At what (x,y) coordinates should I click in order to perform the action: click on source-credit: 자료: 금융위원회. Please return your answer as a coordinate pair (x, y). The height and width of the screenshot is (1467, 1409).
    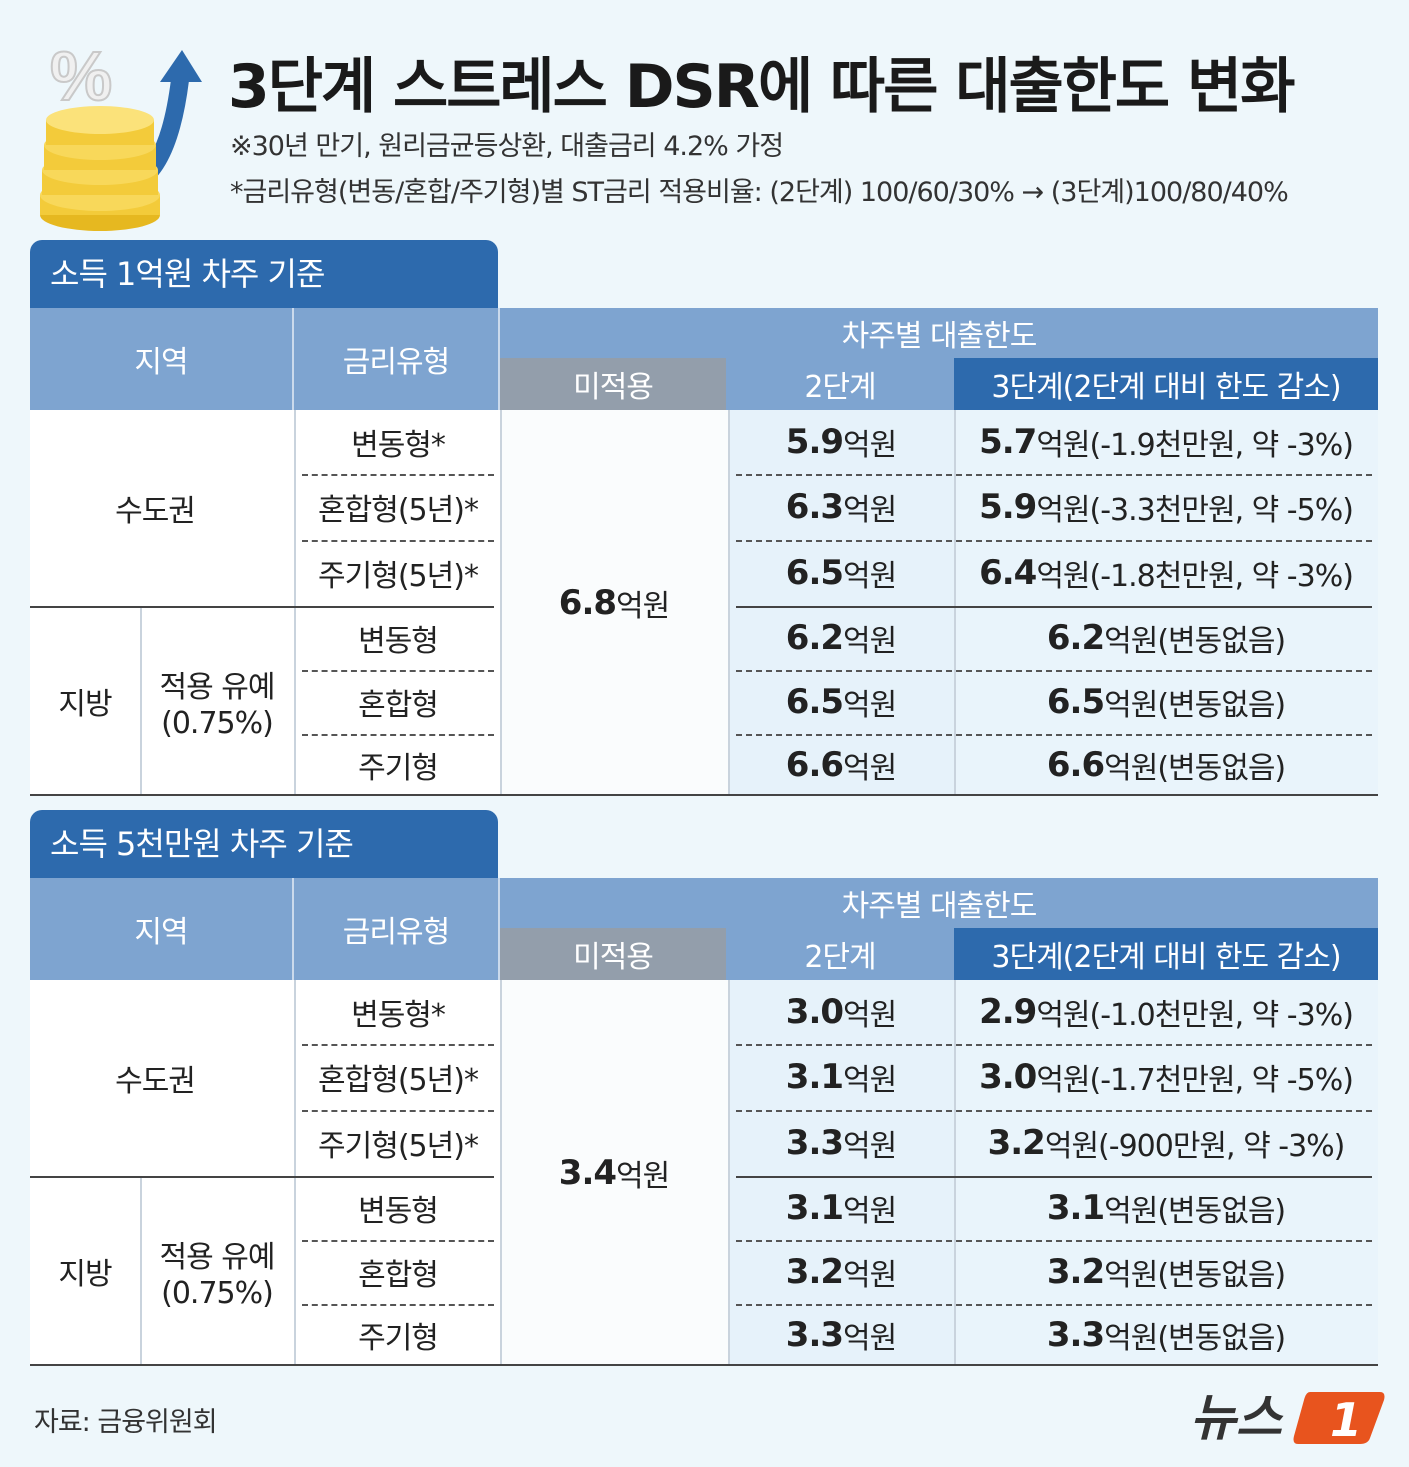
    Looking at the image, I should click on (126, 1422).